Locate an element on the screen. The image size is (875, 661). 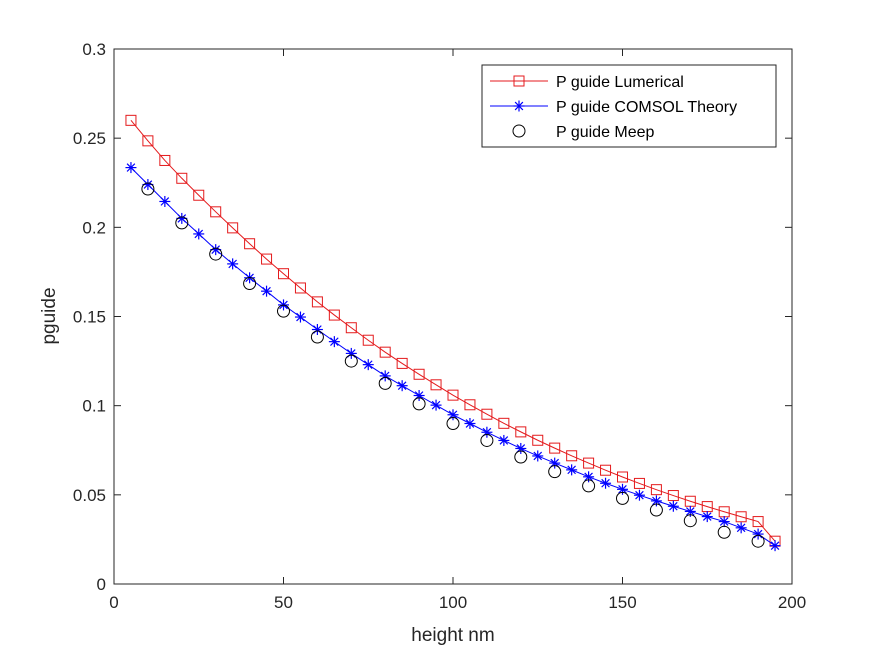
y-axis-label: pguide is located at coordinates (49, 315).